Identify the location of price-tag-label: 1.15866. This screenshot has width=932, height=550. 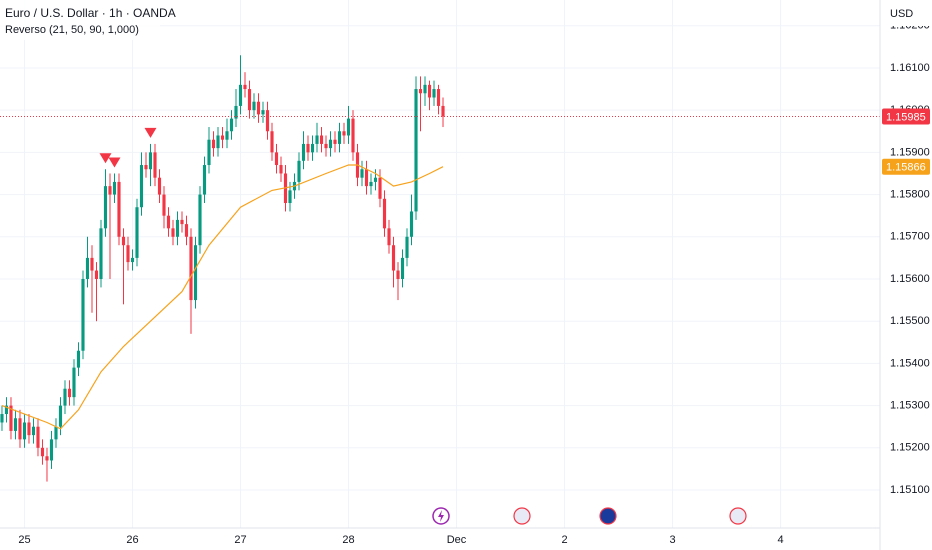
(906, 168).